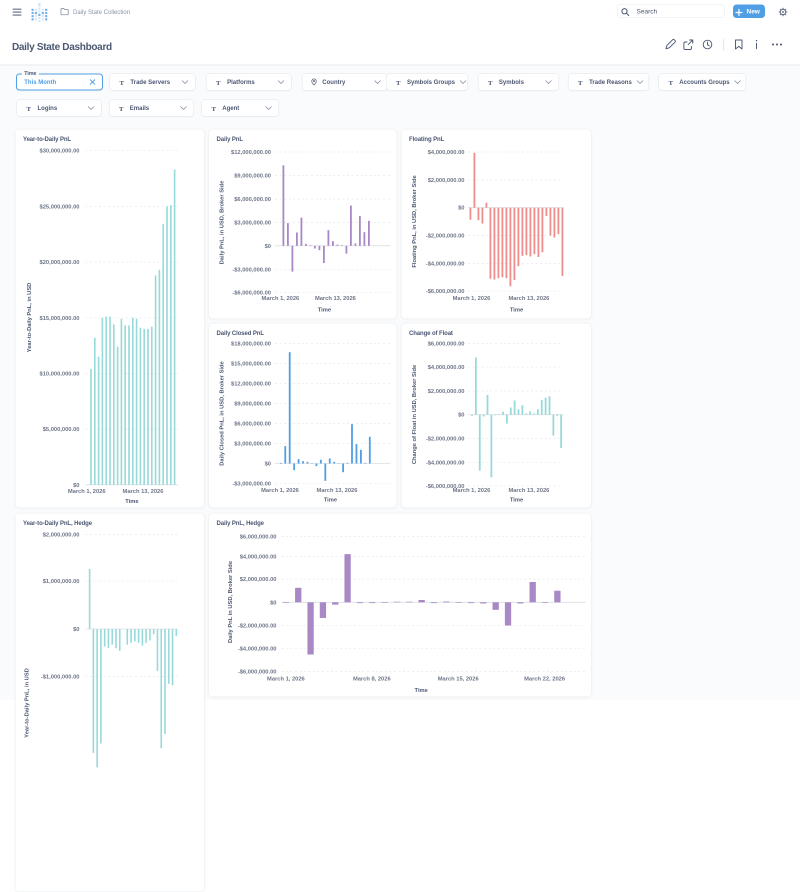  I want to click on svg-text:Daily Closed PnL, in USD, Brok: Daily Closed PnL, in USD, Broker Side, so click(222, 413).